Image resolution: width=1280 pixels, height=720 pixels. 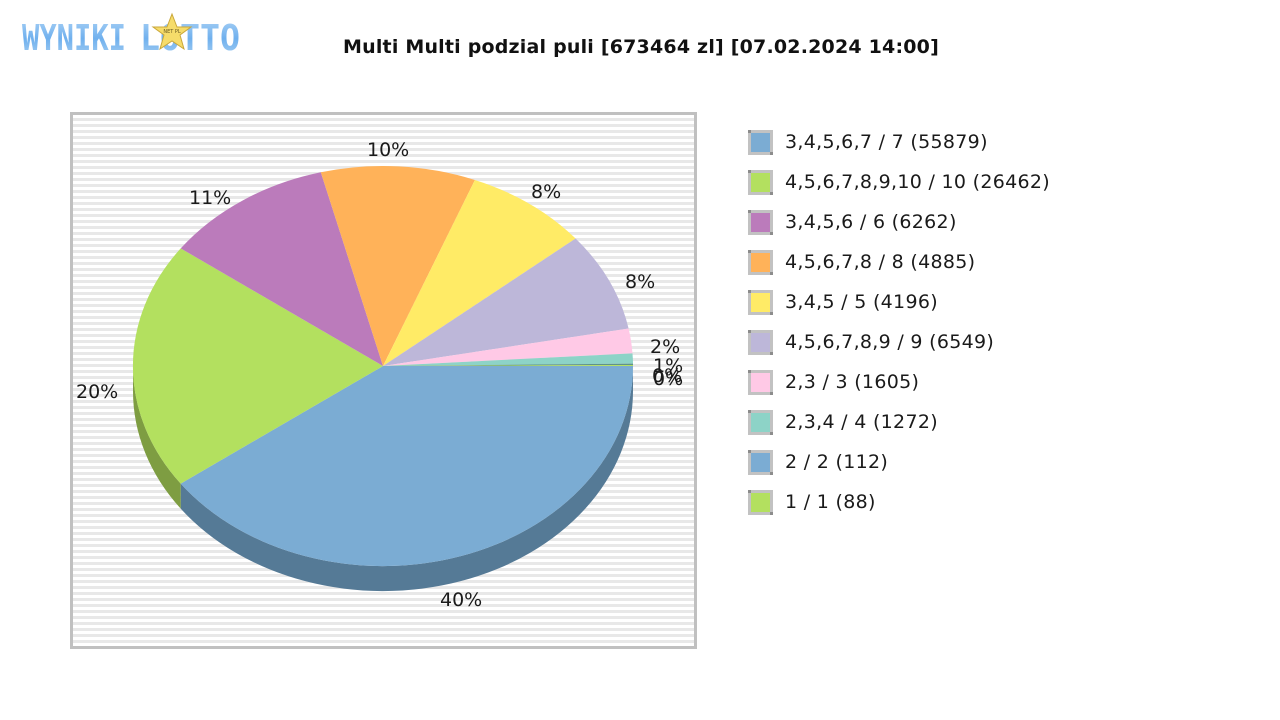 I want to click on legend-label: 3,4,5 / 5 (4196), so click(x=861, y=302).